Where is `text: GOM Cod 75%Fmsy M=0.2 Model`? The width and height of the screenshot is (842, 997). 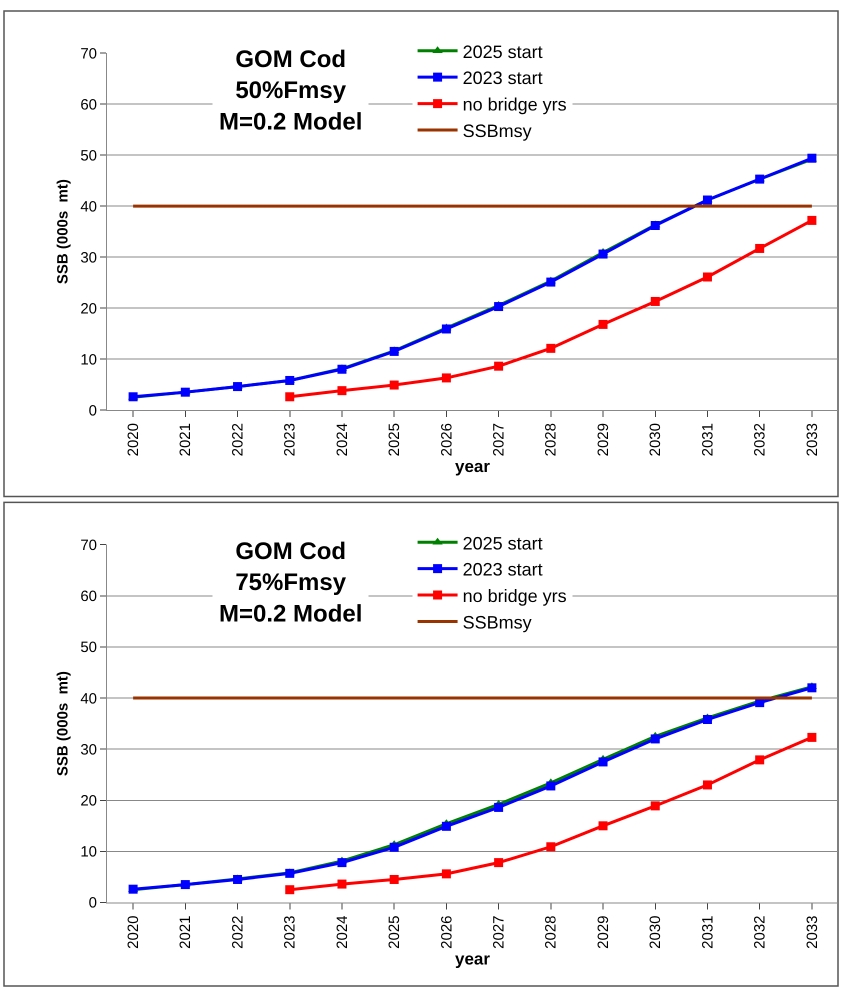 text: GOM Cod 75%Fmsy M=0.2 Model is located at coordinates (290, 583).